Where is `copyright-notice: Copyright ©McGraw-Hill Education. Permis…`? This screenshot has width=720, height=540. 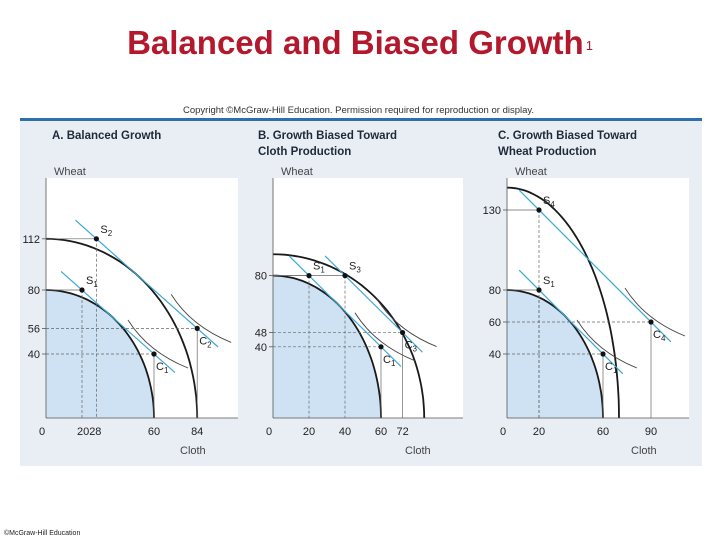 copyright-notice: Copyright ©McGraw-Hill Education. Permis… is located at coordinates (359, 110).